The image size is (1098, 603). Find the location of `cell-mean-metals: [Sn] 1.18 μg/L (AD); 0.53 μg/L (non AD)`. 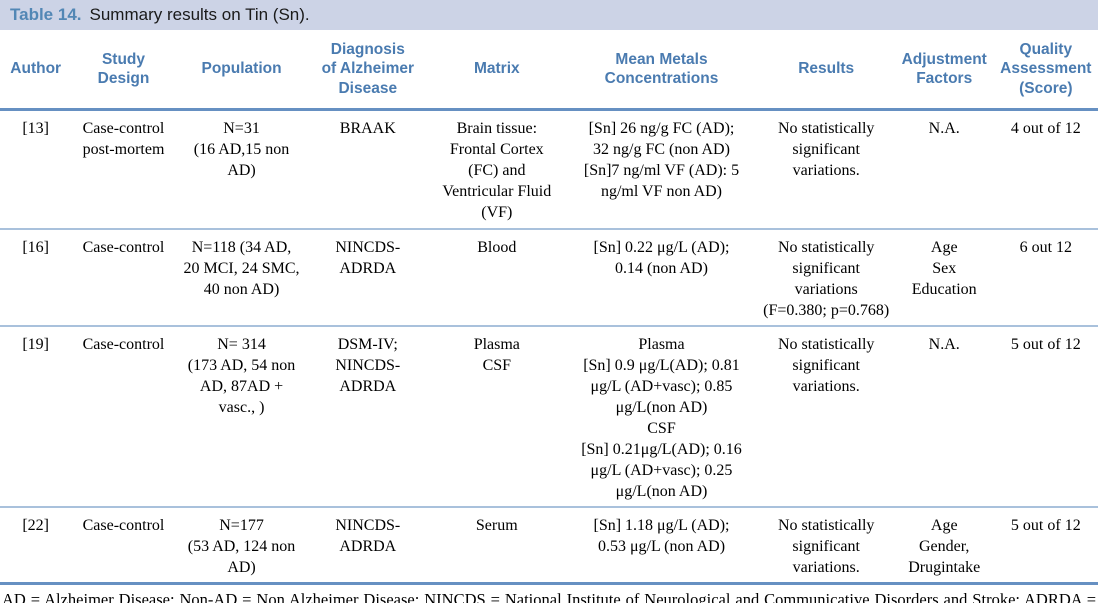

cell-mean-metals: [Sn] 1.18 μg/L (AD); 0.53 μg/L (non AD) is located at coordinates (661, 544).